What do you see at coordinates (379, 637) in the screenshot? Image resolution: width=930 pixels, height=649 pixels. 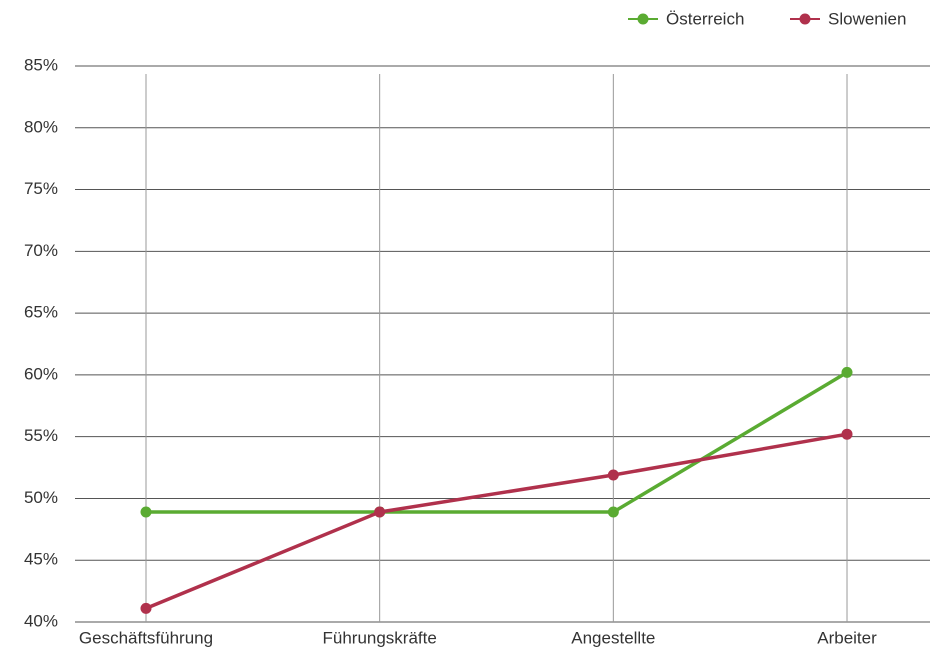 I see `x-tick-label: Führungskräfte` at bounding box center [379, 637].